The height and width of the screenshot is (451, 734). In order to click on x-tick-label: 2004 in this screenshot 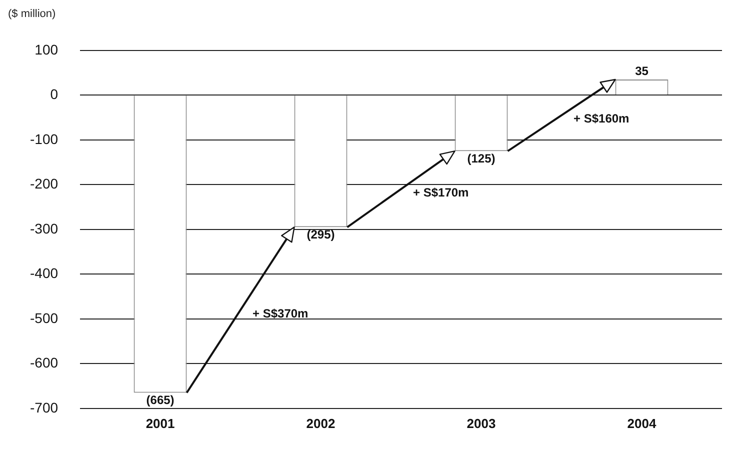, I will do `click(642, 423)`.